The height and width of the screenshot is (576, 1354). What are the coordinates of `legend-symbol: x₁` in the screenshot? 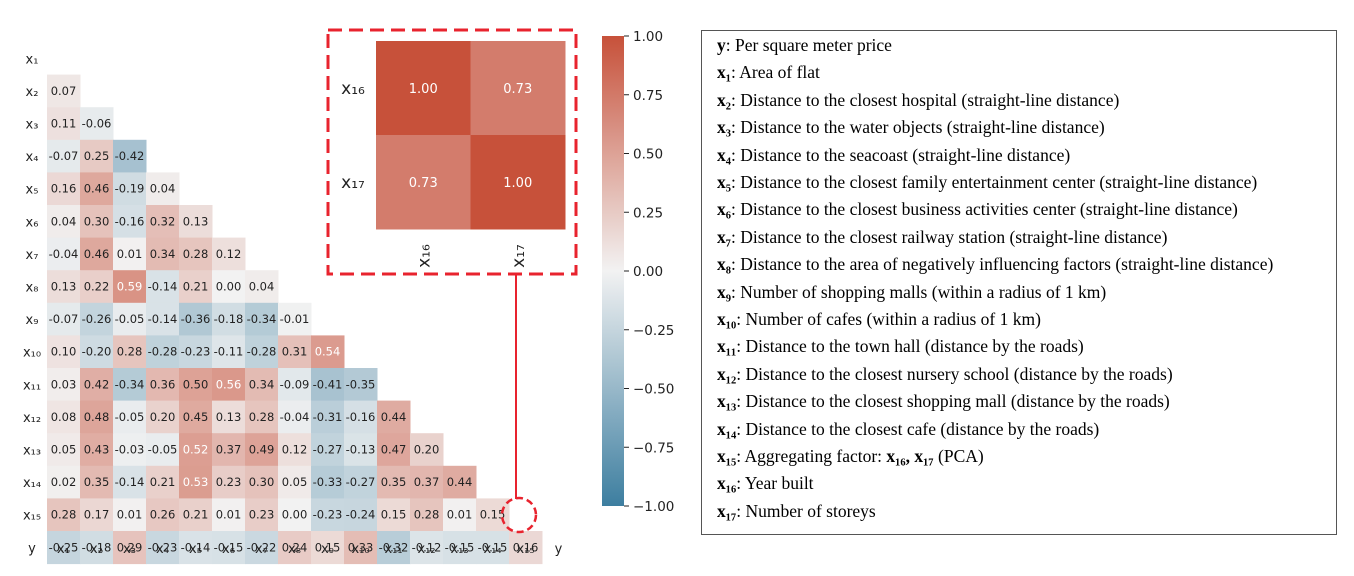 It's located at (724, 72).